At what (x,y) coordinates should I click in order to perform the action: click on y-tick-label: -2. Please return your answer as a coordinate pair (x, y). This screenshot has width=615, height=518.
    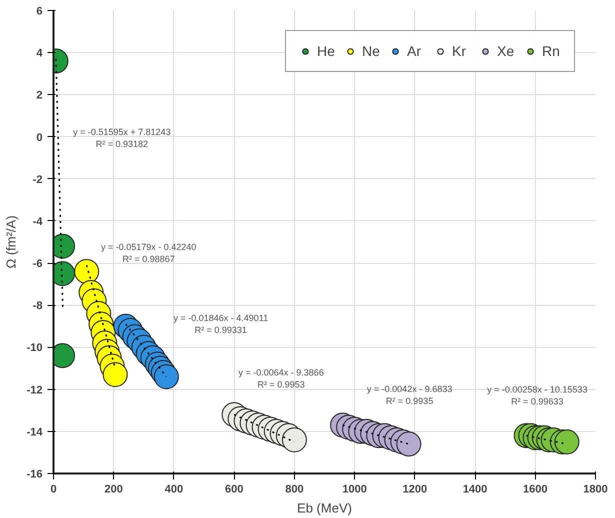
    Looking at the image, I should click on (37, 180).